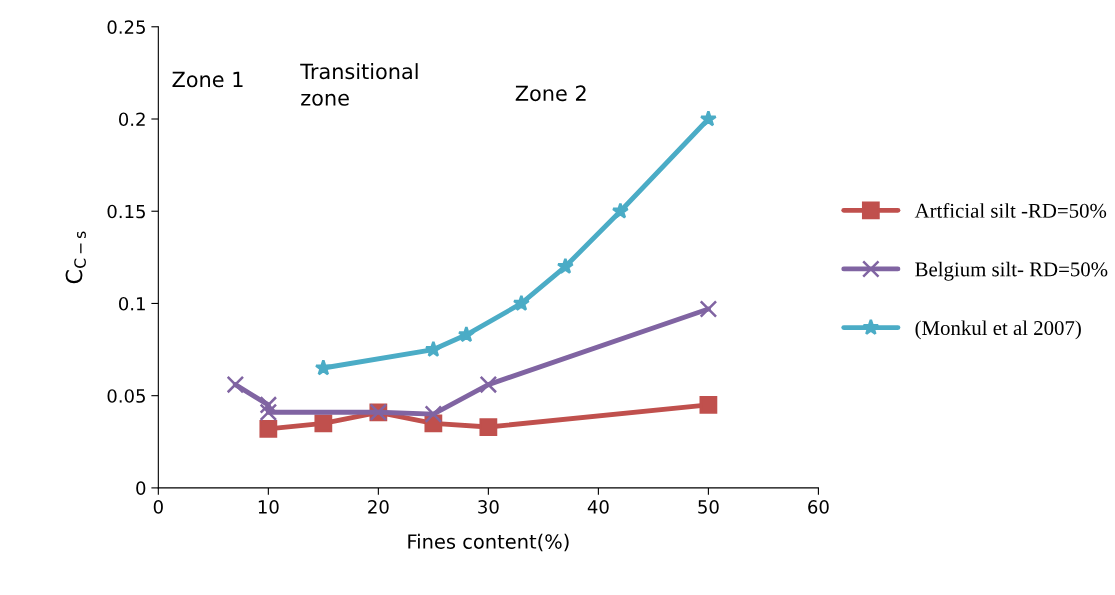  I want to click on x-axis-title: Fines content(%), so click(488, 542).